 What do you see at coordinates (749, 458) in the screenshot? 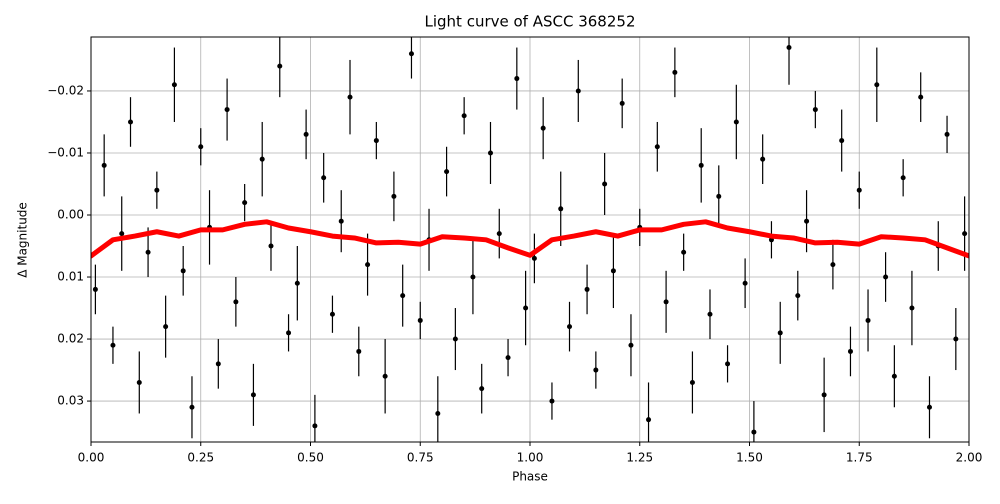
I see `x-tick-label: 1.50` at bounding box center [749, 458].